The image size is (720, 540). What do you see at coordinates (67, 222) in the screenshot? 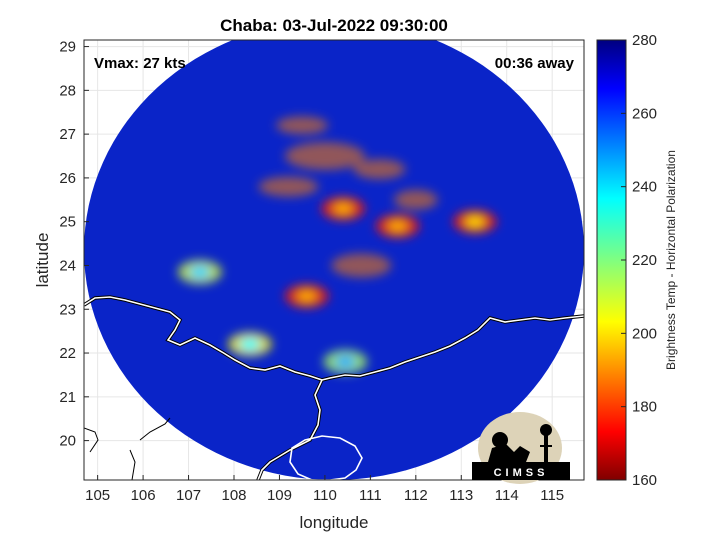
I see `y-tick-label: 25` at bounding box center [67, 222].